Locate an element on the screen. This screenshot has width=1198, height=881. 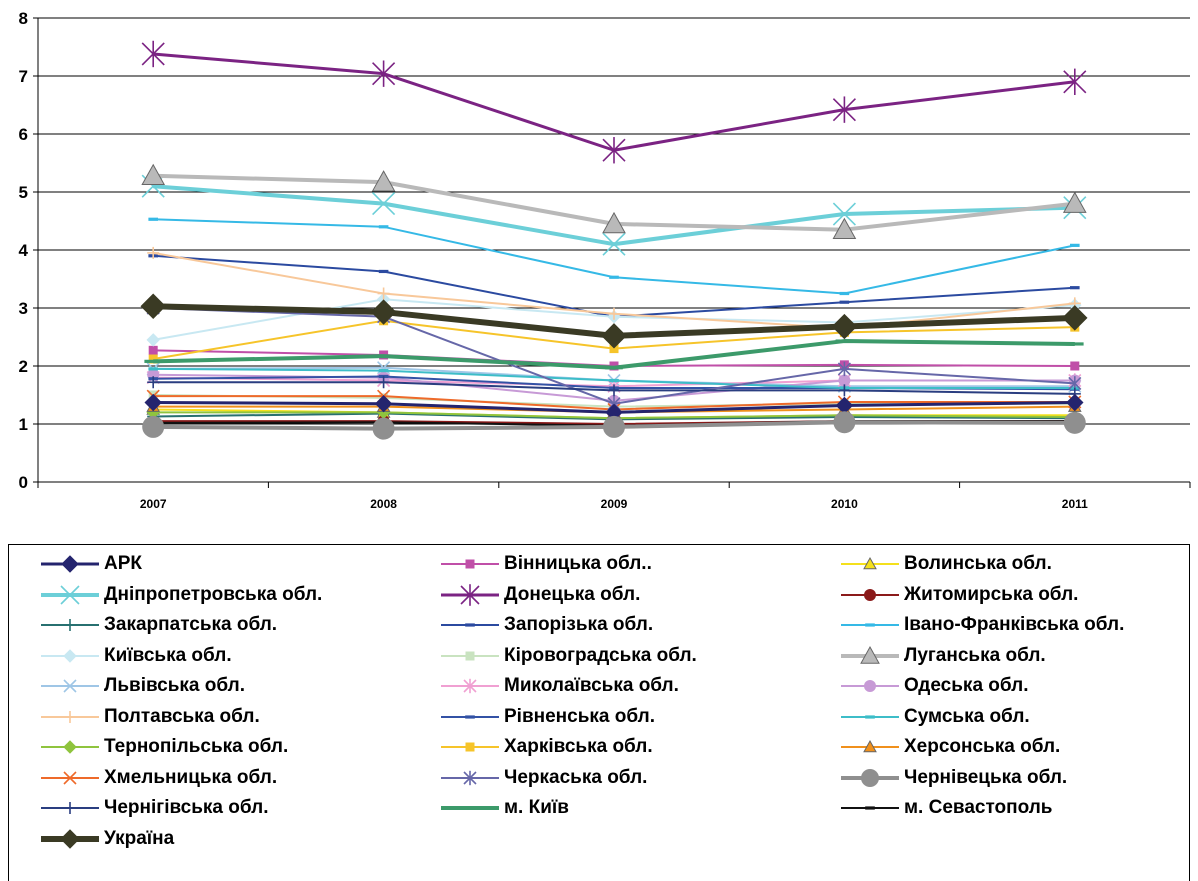
legend-item: Хмельницька обл. is located at coordinates (158, 778).